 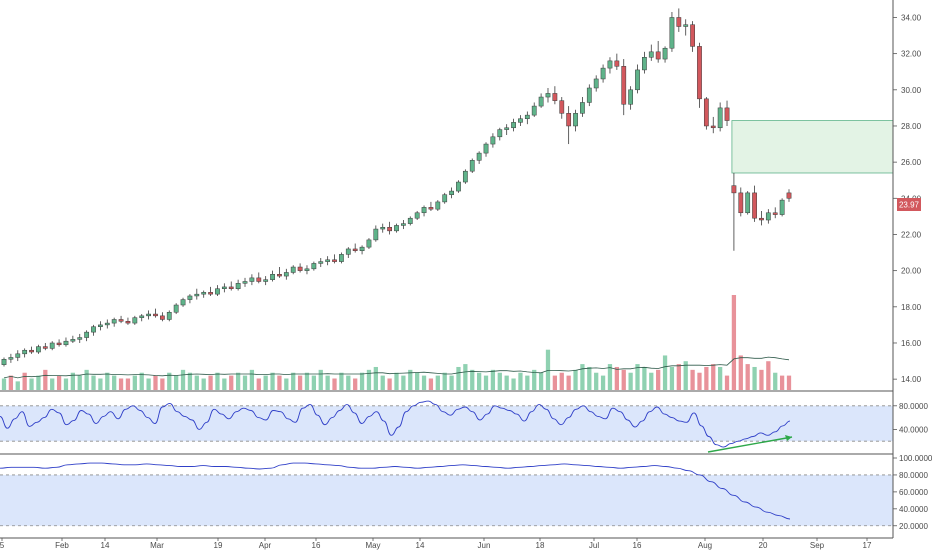 What do you see at coordinates (446, 423) in the screenshot?
I see `oscillator-1-band` at bounding box center [446, 423].